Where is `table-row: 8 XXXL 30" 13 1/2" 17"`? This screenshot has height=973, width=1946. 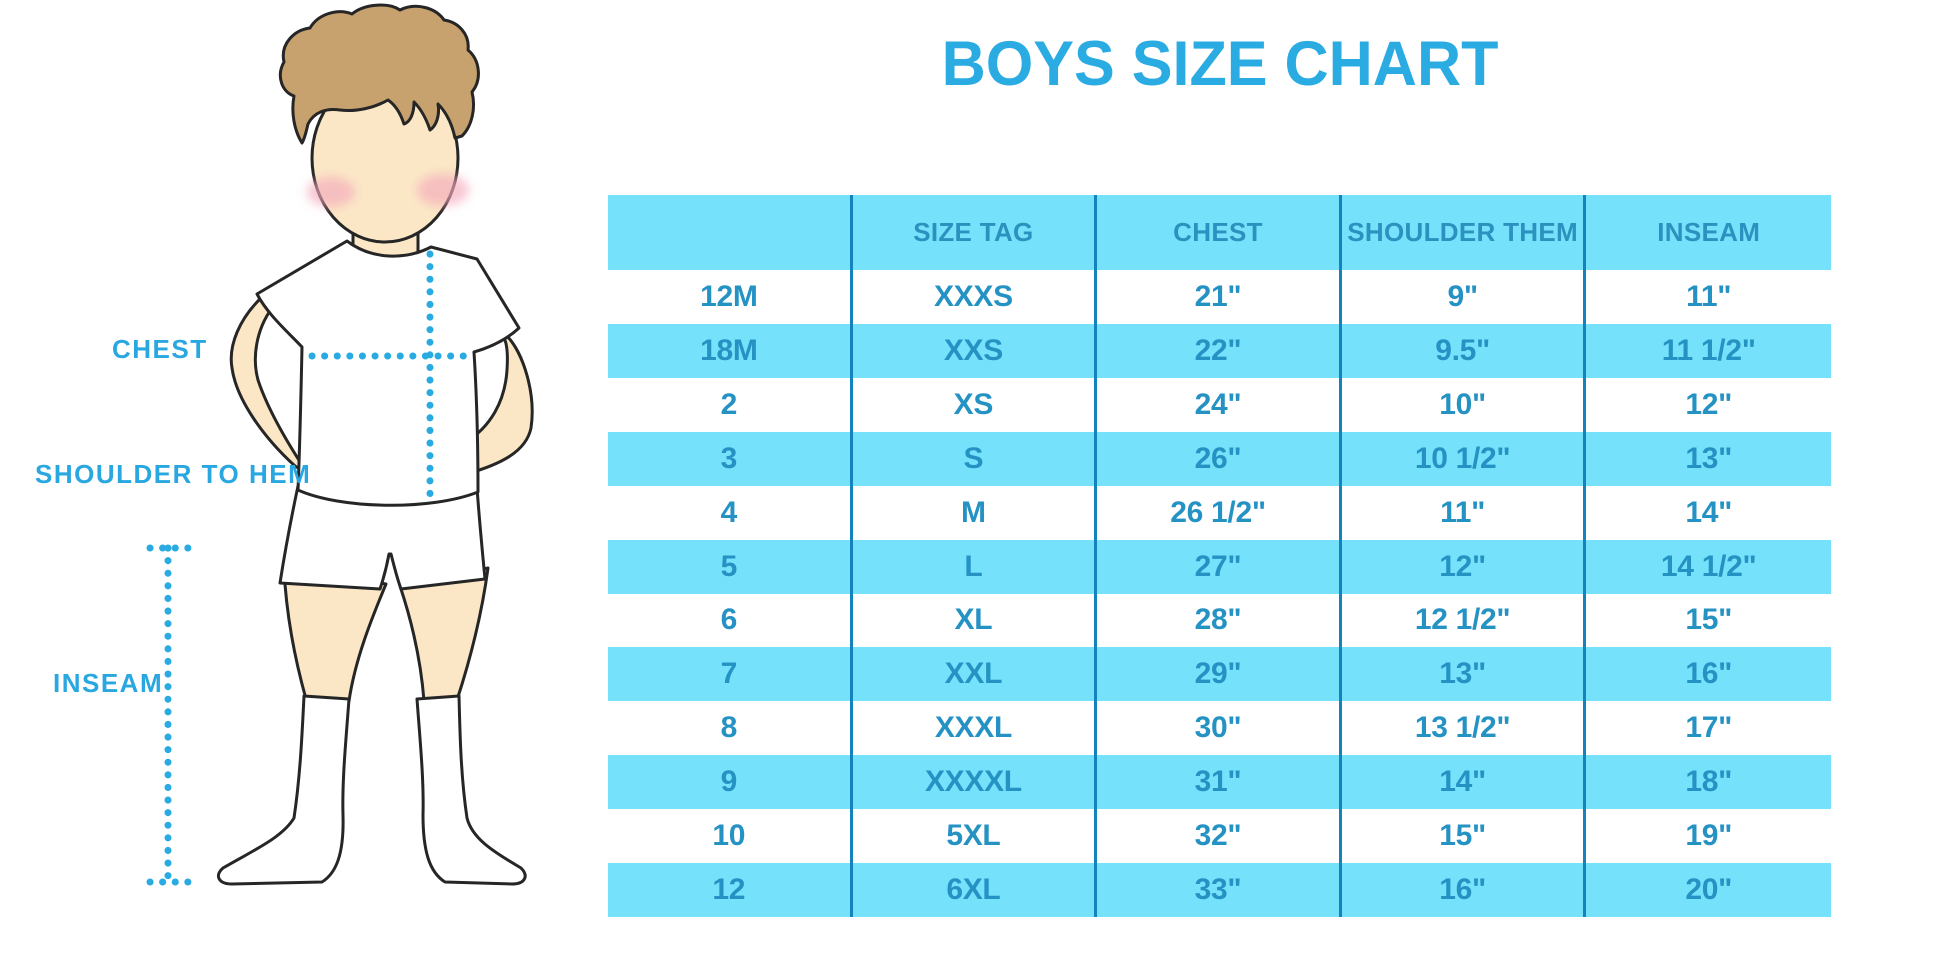 table-row: 8 XXXL 30" 13 1/2" 17" is located at coordinates (1219, 728).